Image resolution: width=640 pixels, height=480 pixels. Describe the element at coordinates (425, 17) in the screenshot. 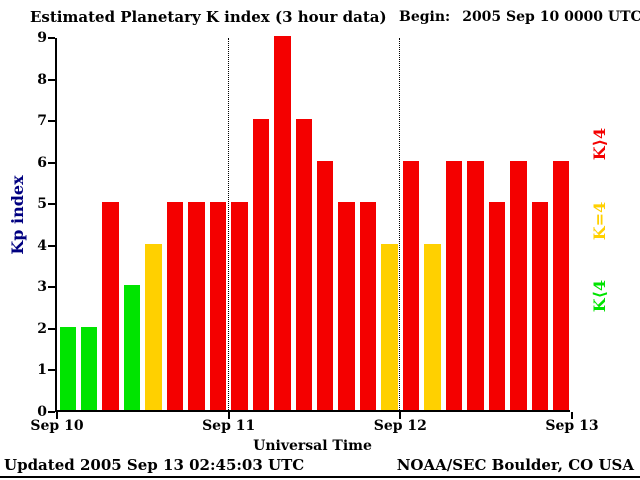

I see `begin-label: Begin:` at that location.